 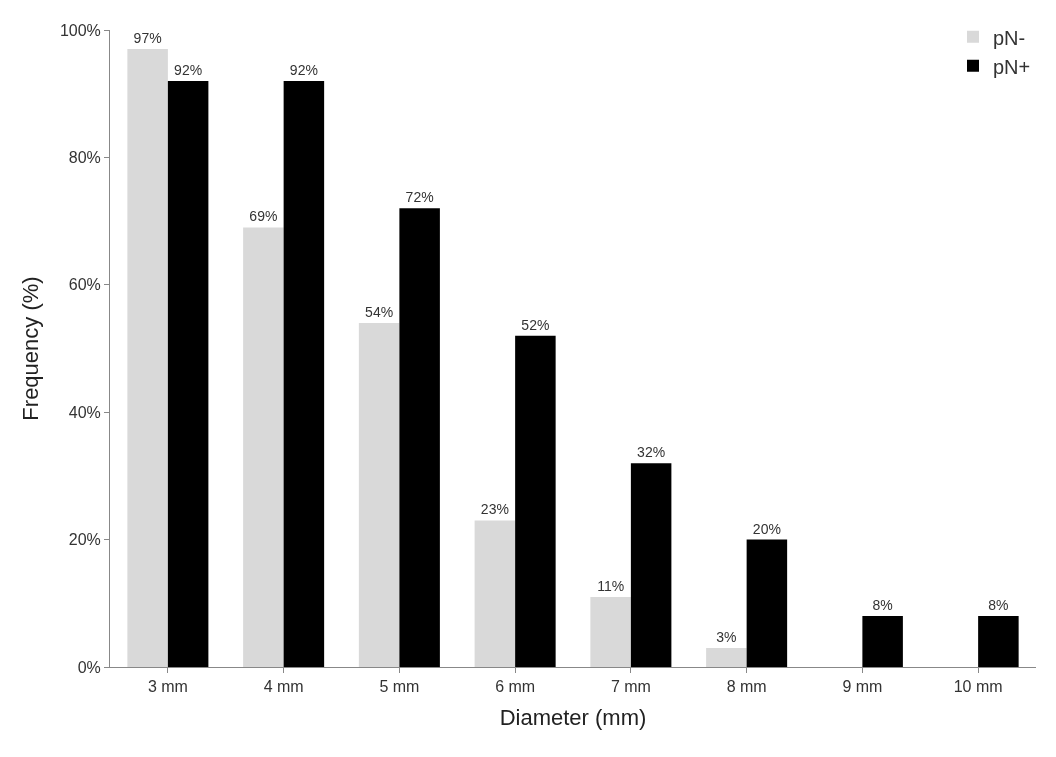 I want to click on y-axis-title: Frequency (%), so click(x=30, y=348).